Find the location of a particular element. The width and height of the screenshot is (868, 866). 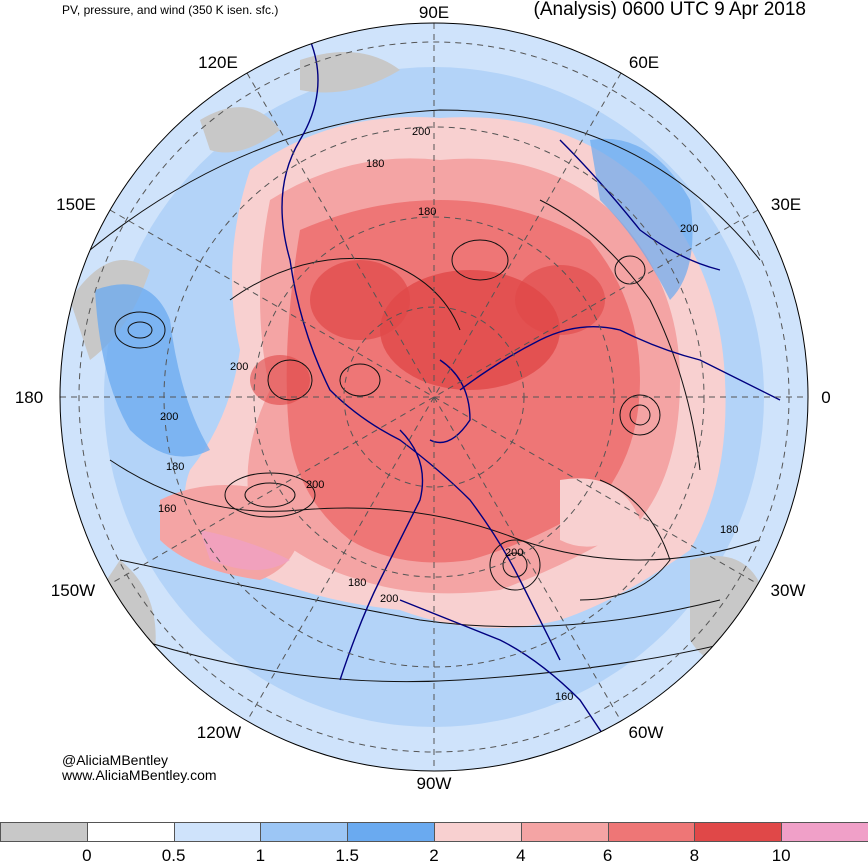

lon-label-90w: 90W is located at coordinates (434, 783).